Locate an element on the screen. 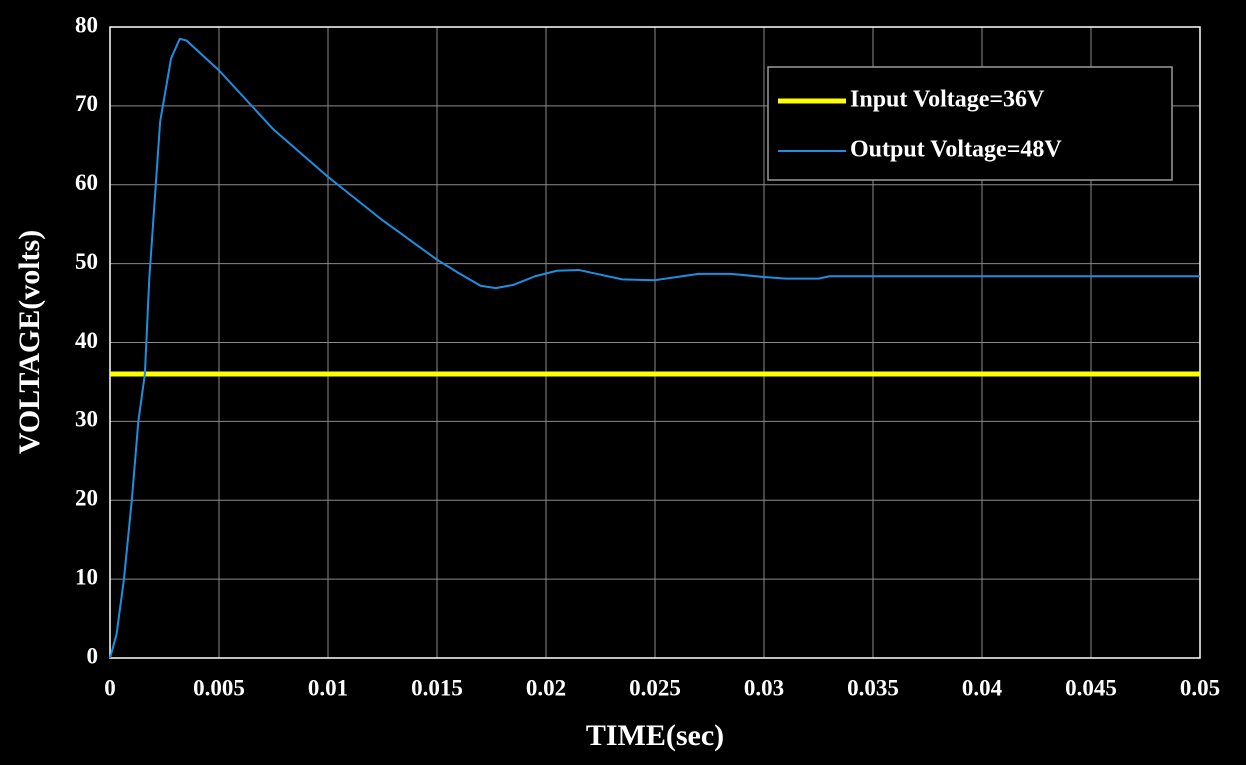  y-tick-label: 80 is located at coordinates (86, 24).